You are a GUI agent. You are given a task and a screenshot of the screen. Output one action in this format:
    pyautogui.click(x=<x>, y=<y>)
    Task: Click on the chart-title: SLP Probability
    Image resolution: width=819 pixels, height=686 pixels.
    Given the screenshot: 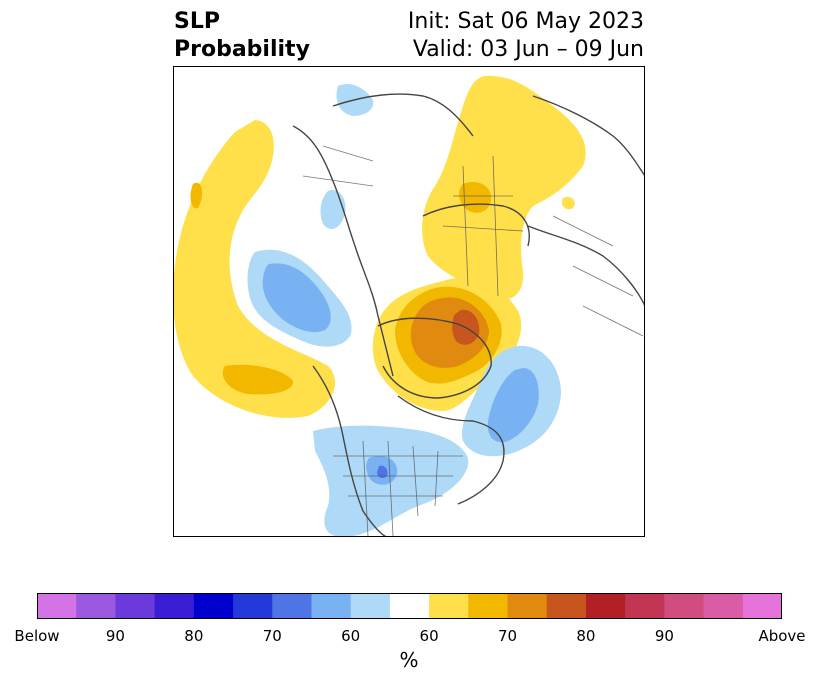 What is the action you would take?
    pyautogui.click(x=242, y=36)
    